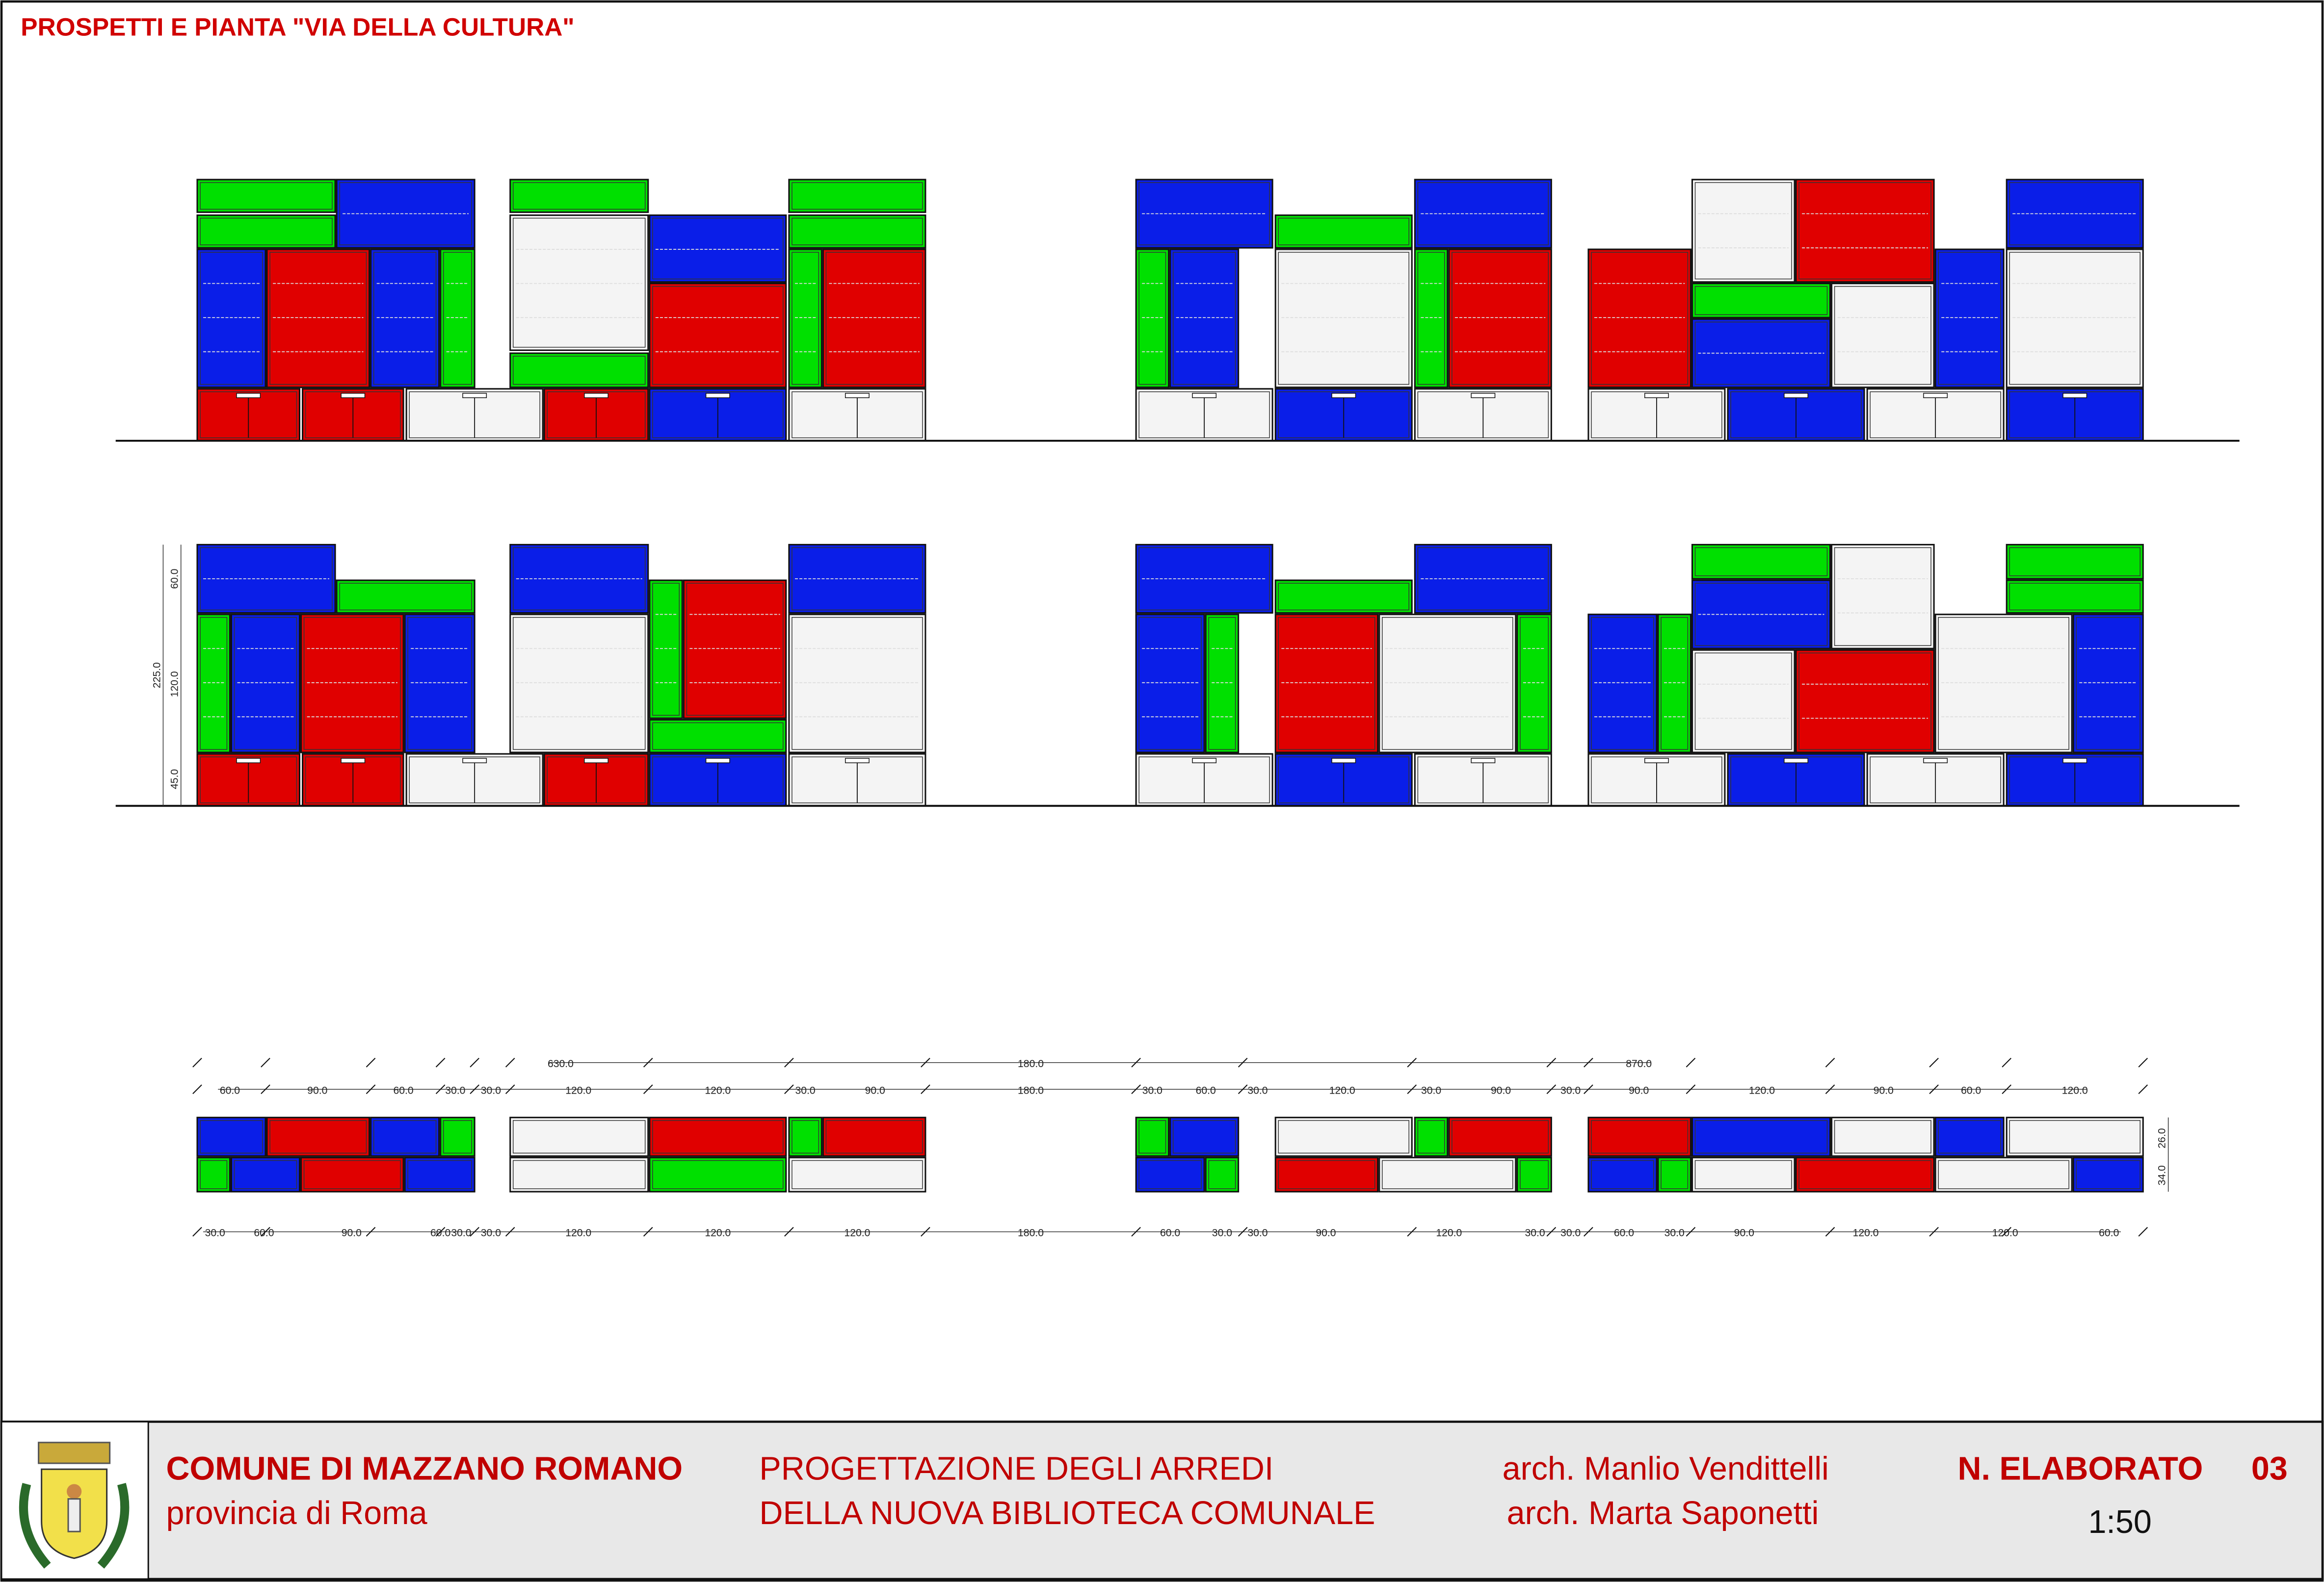  What do you see at coordinates (561, 1064) in the screenshot?
I see `dimension-label: 630.0` at bounding box center [561, 1064].